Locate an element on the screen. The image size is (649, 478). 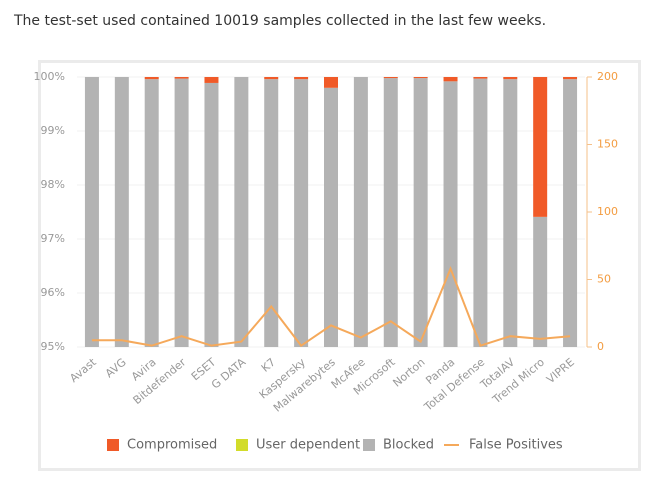
legend-label: Blocked is located at coordinates (408, 445).